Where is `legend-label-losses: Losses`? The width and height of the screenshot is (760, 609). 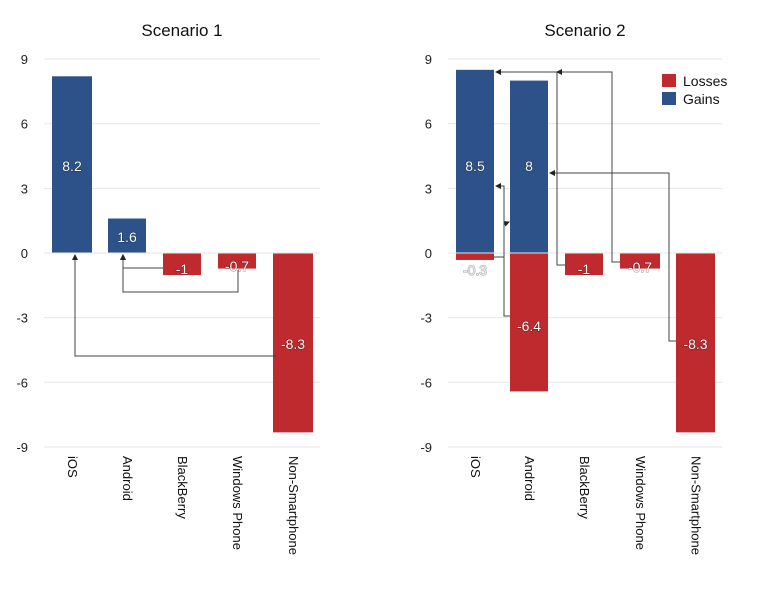 legend-label-losses: Losses is located at coordinates (705, 81).